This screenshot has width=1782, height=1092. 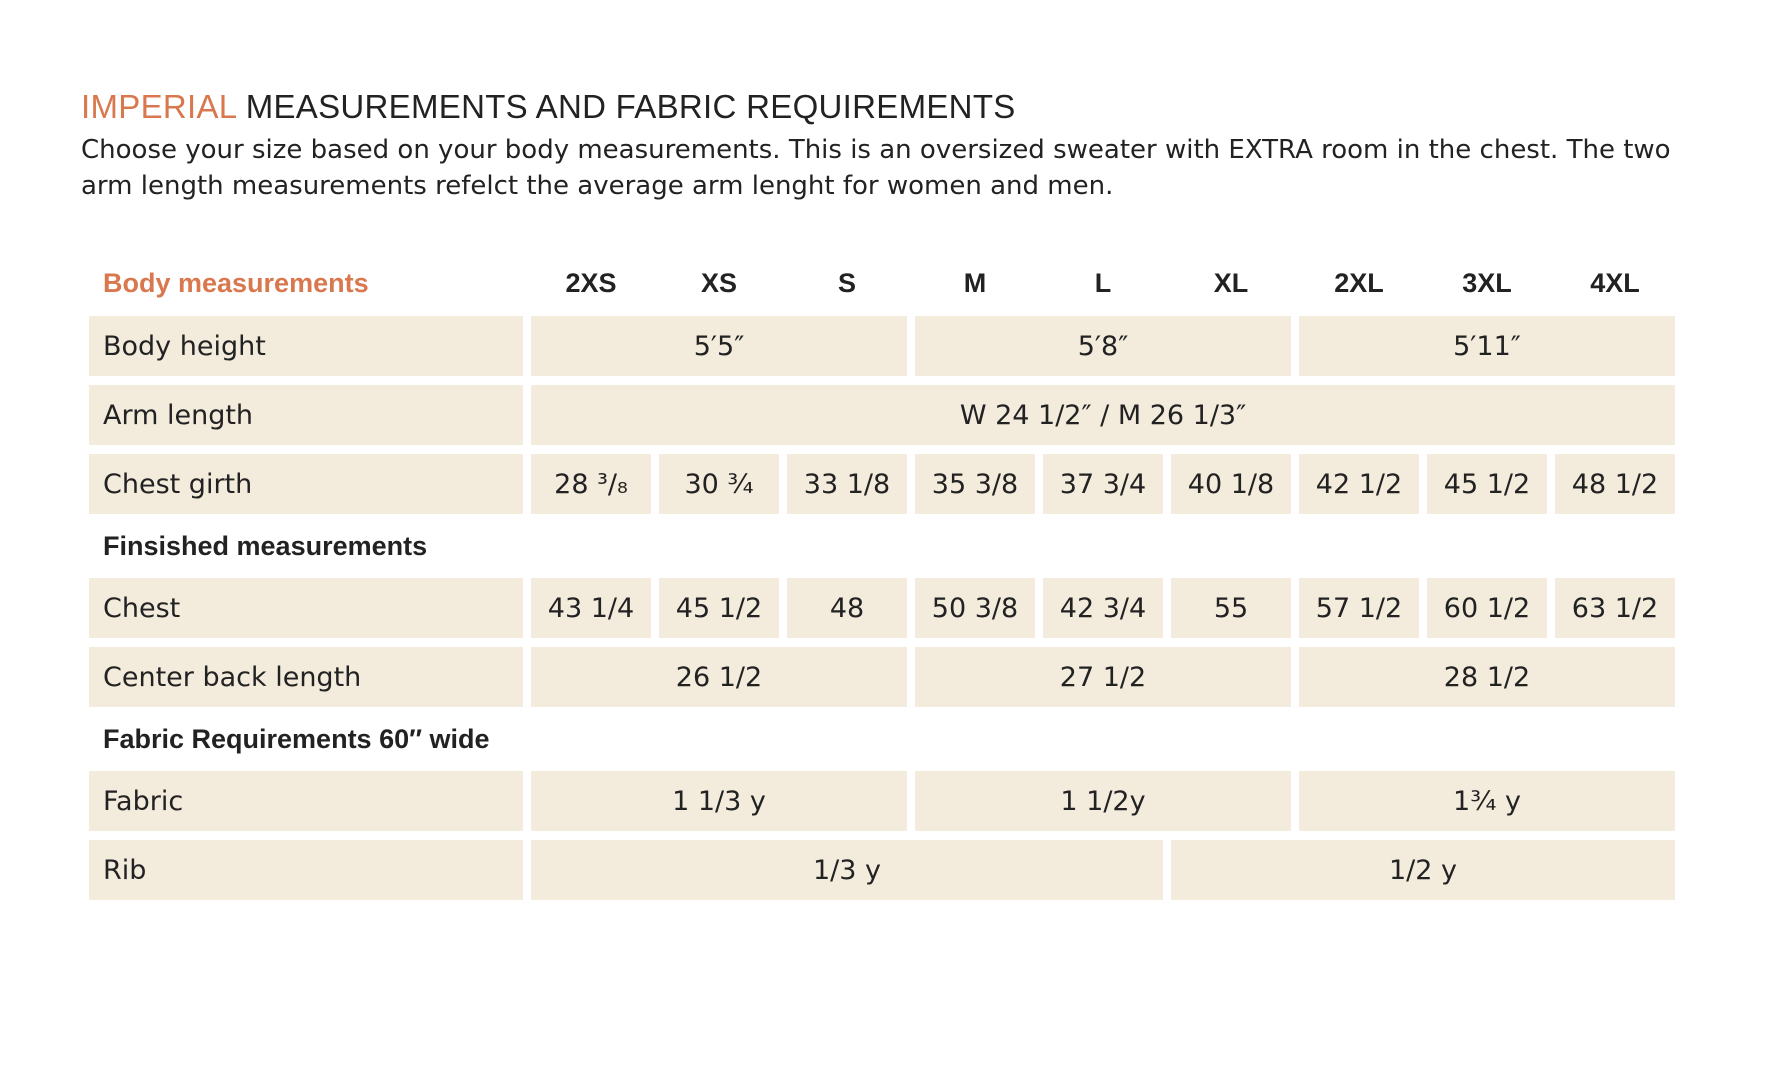 What do you see at coordinates (1359, 484) in the screenshot?
I see `cell: 42 1/2` at bounding box center [1359, 484].